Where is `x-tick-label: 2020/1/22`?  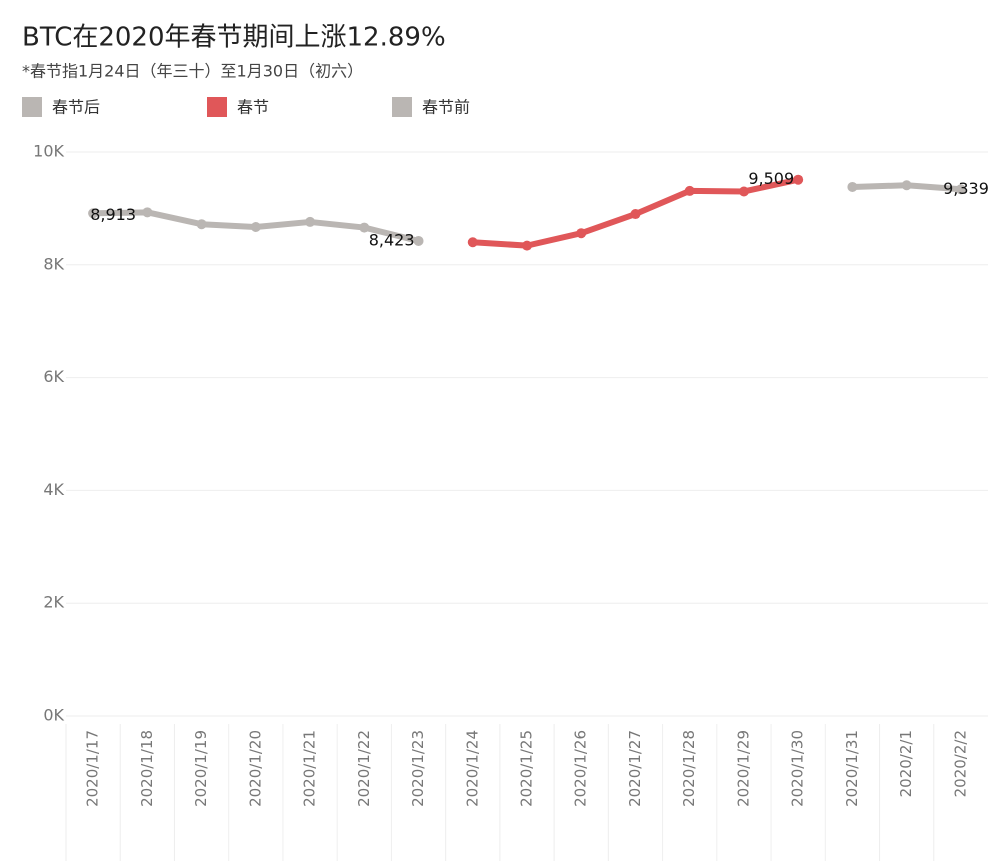 x-tick-label: 2020/1/22 is located at coordinates (364, 768).